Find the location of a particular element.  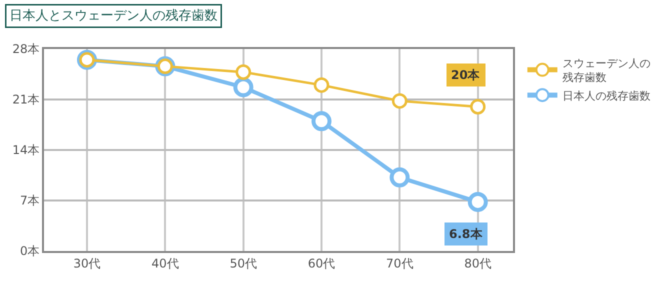

y-tick-label: 0本 is located at coordinates (30, 251).